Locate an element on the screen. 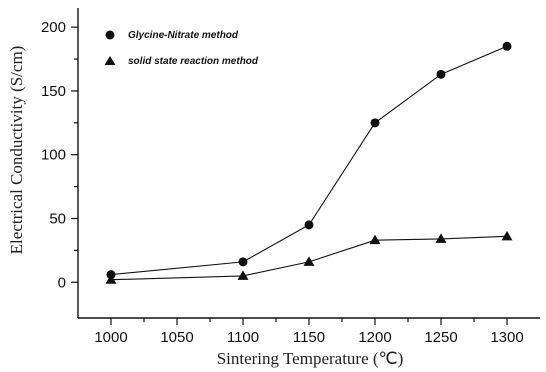 The height and width of the screenshot is (372, 546). y-tick-label: 200 is located at coordinates (53, 27).